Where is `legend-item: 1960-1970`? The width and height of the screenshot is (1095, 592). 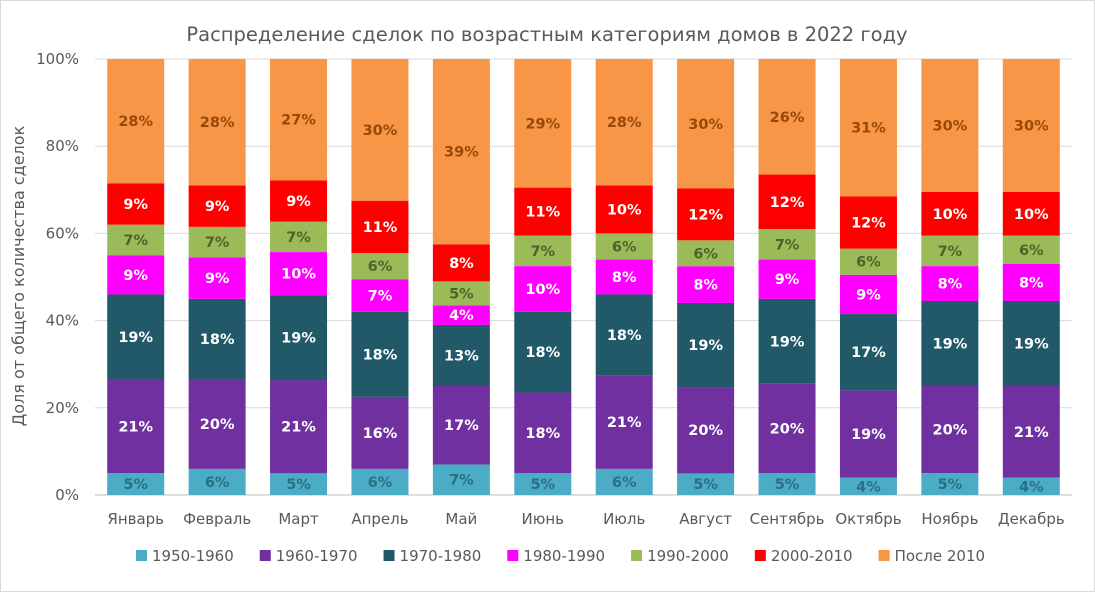 legend-item: 1960-1970 is located at coordinates (308, 556).